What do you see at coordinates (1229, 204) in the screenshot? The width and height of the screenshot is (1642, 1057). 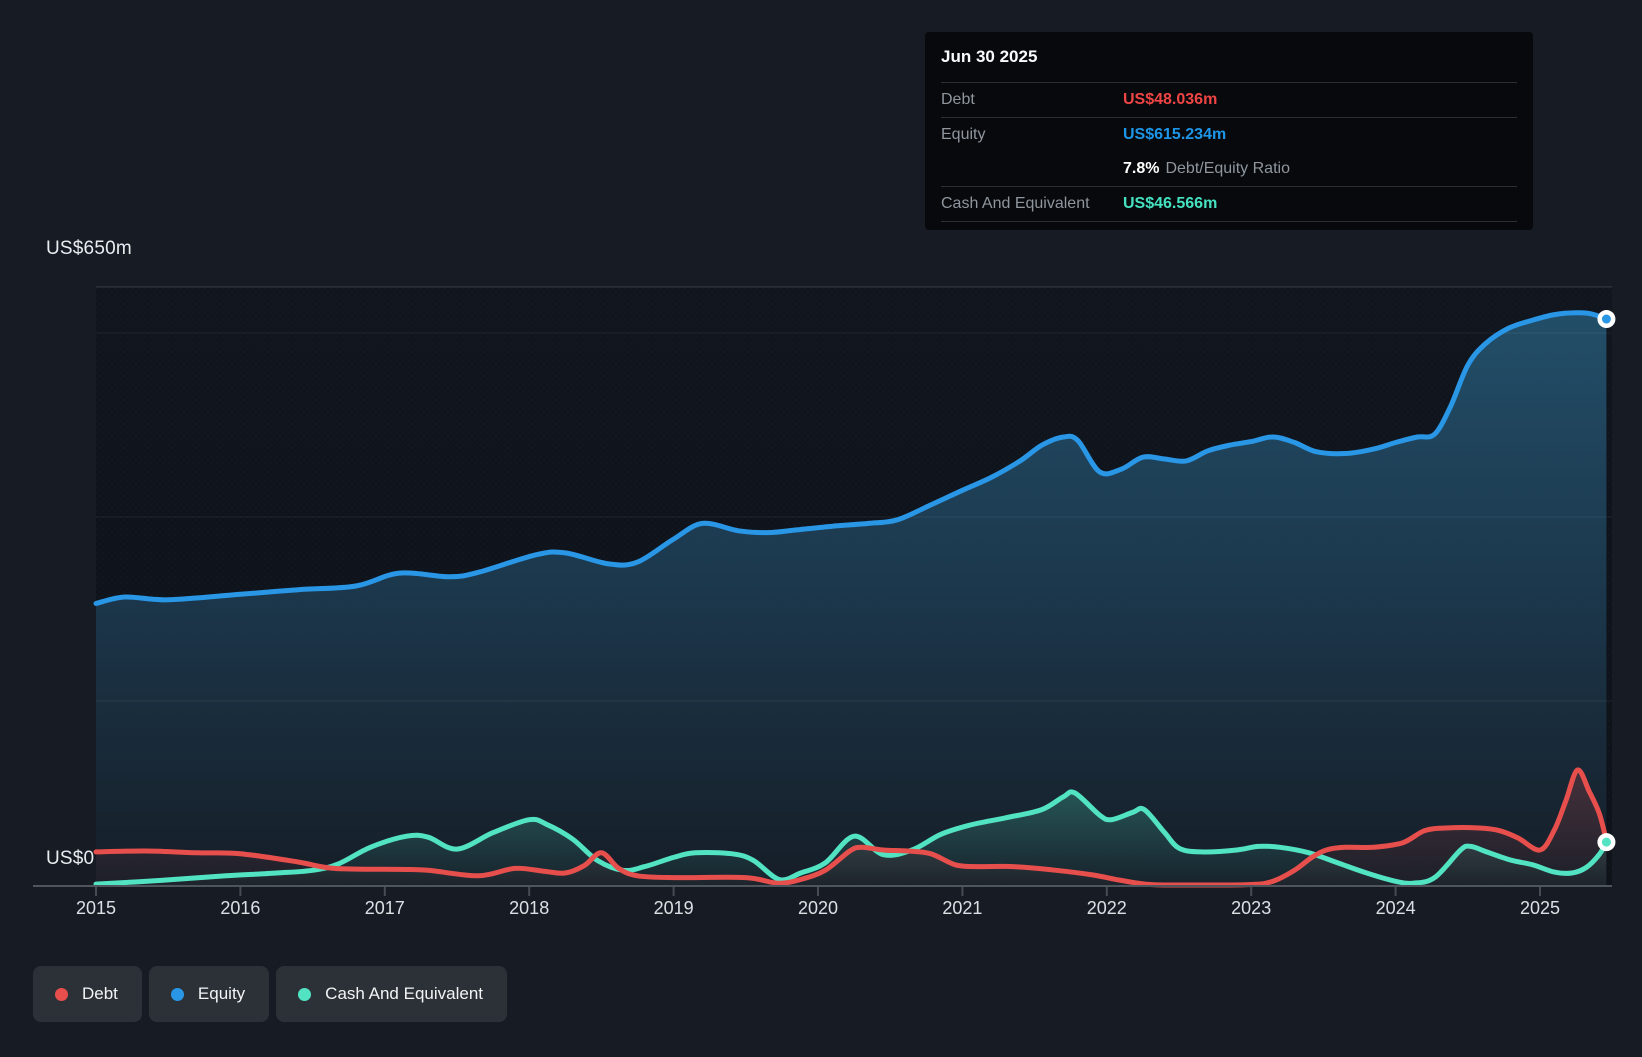 I see `tooltip-cash-row: Cash And Equivalent US$46.566m` at bounding box center [1229, 204].